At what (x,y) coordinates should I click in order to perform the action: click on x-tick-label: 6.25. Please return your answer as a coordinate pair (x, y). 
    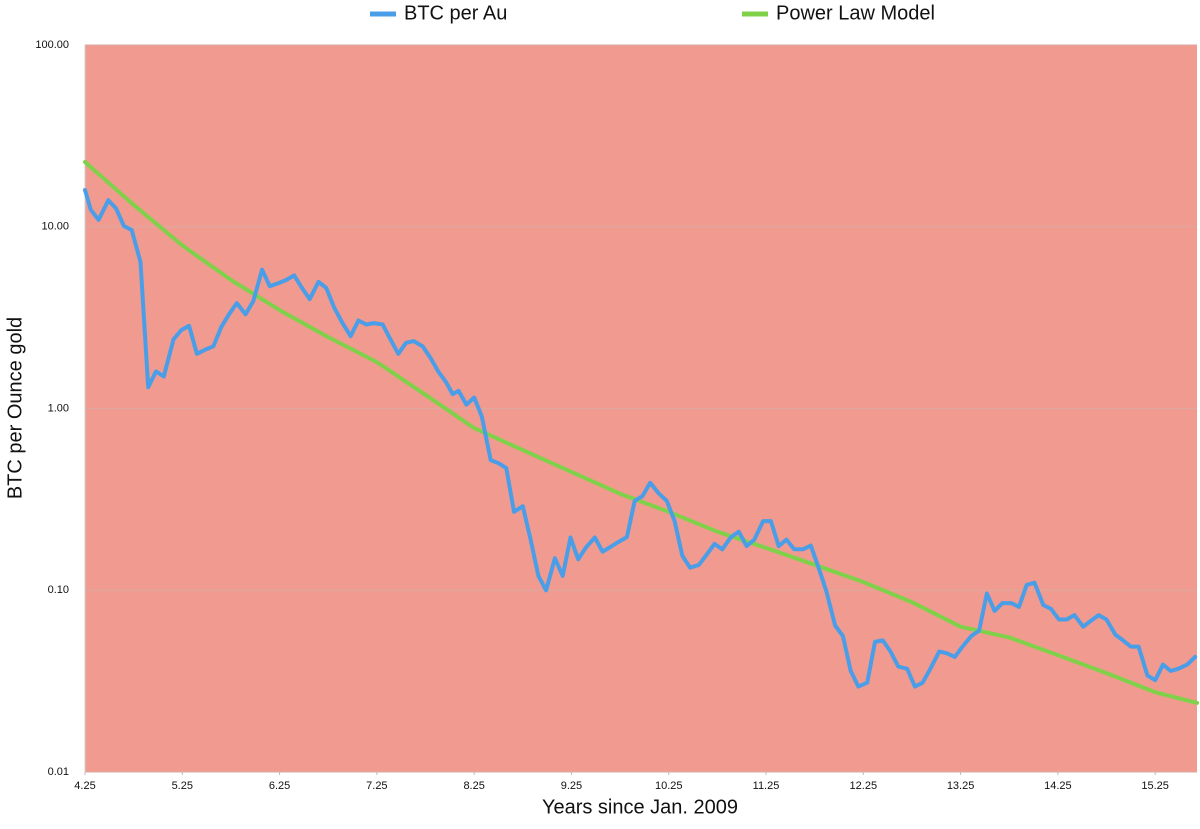
    Looking at the image, I should click on (279, 786).